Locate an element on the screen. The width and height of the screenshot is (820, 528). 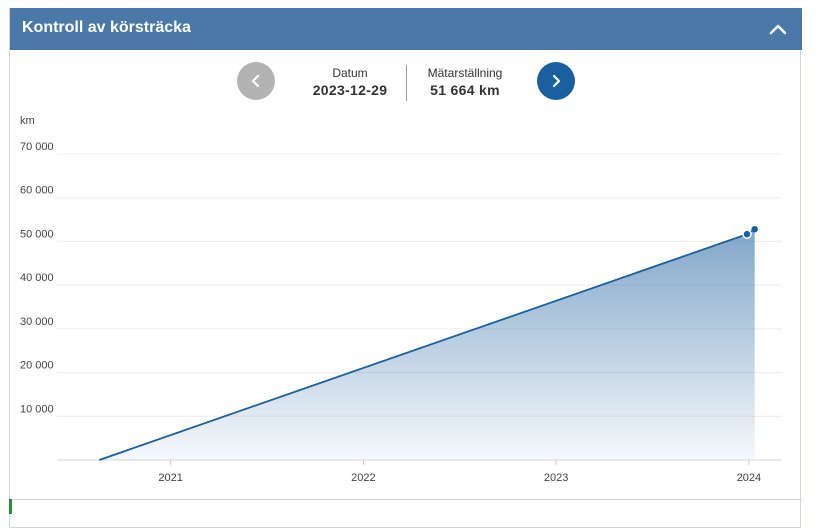
y-tick-label: 40 000 is located at coordinates (37, 278).